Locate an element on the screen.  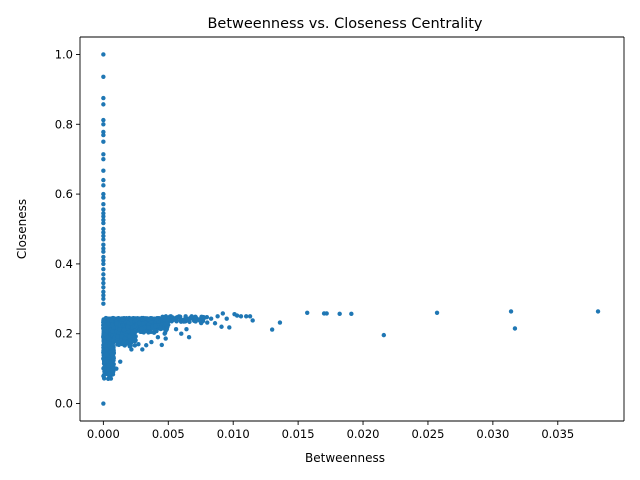
y-axis-label: Closeness is located at coordinates (22, 229).